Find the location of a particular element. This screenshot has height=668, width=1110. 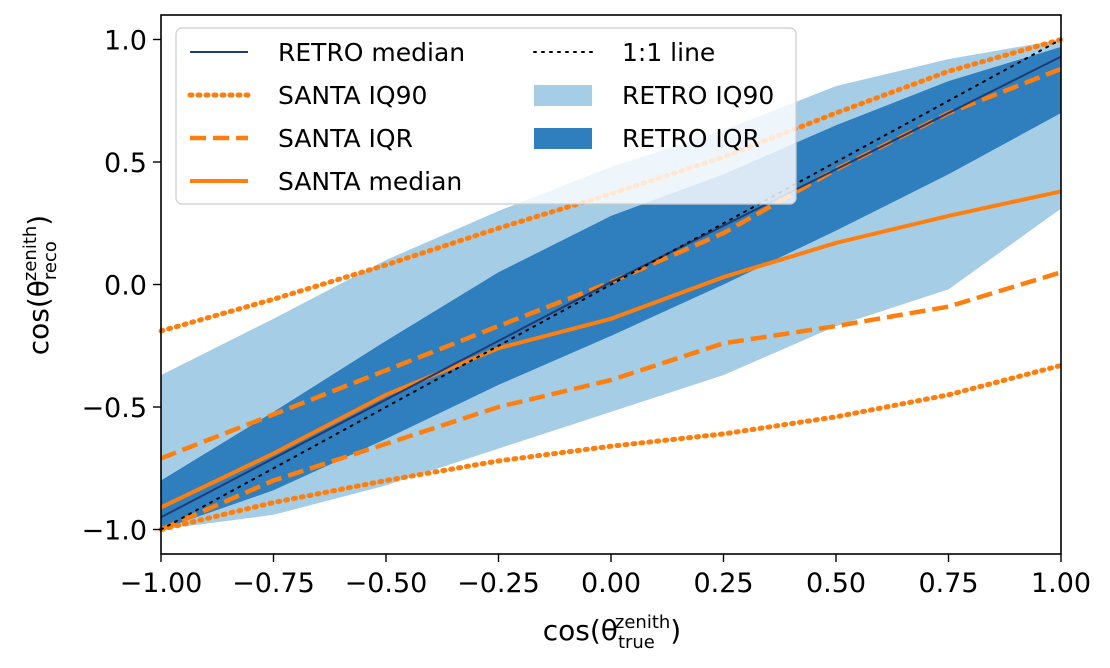

x-label-sub: true is located at coordinates (636, 642).